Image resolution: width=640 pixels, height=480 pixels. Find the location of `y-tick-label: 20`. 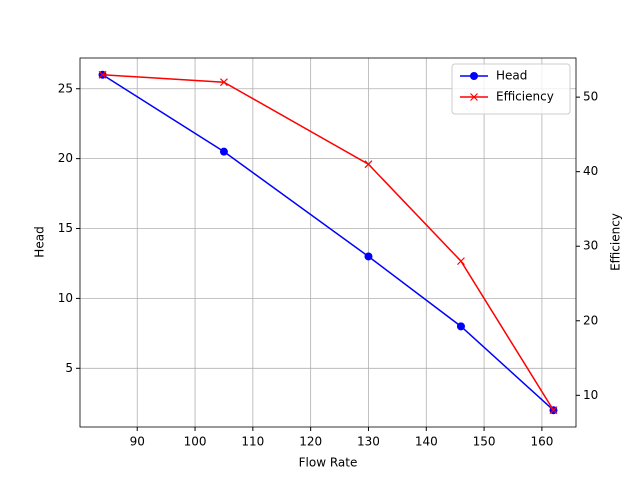

y-tick-label: 20 is located at coordinates (65, 158).